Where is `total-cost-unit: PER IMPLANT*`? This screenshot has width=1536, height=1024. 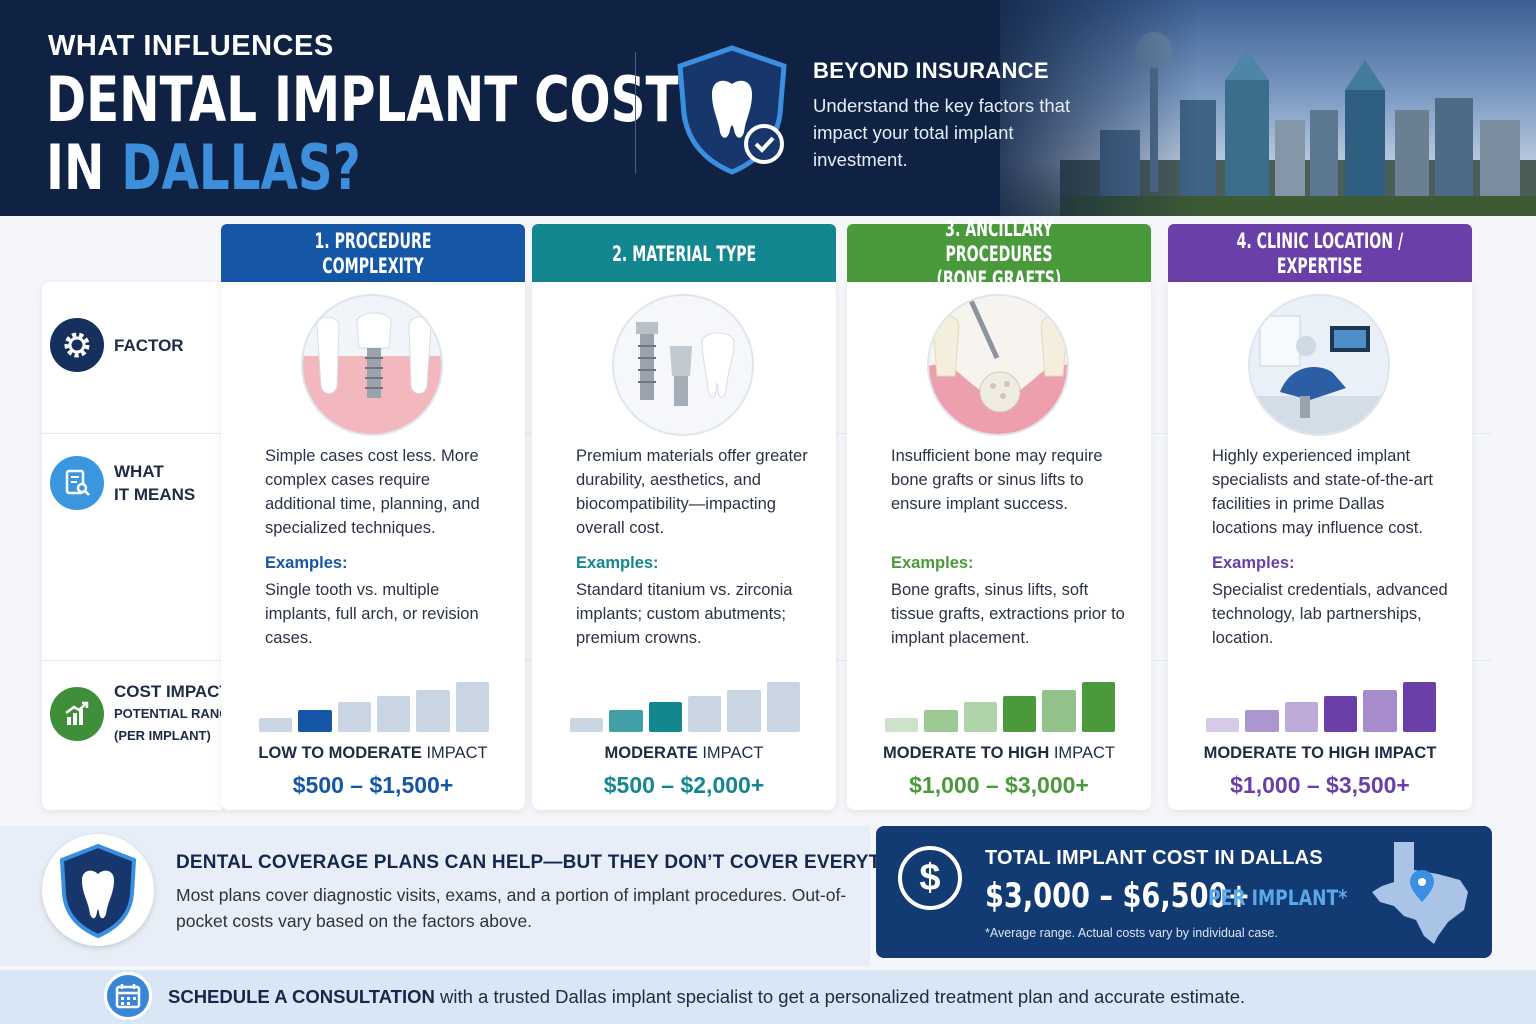 total-cost-unit: PER IMPLANT* is located at coordinates (1278, 898).